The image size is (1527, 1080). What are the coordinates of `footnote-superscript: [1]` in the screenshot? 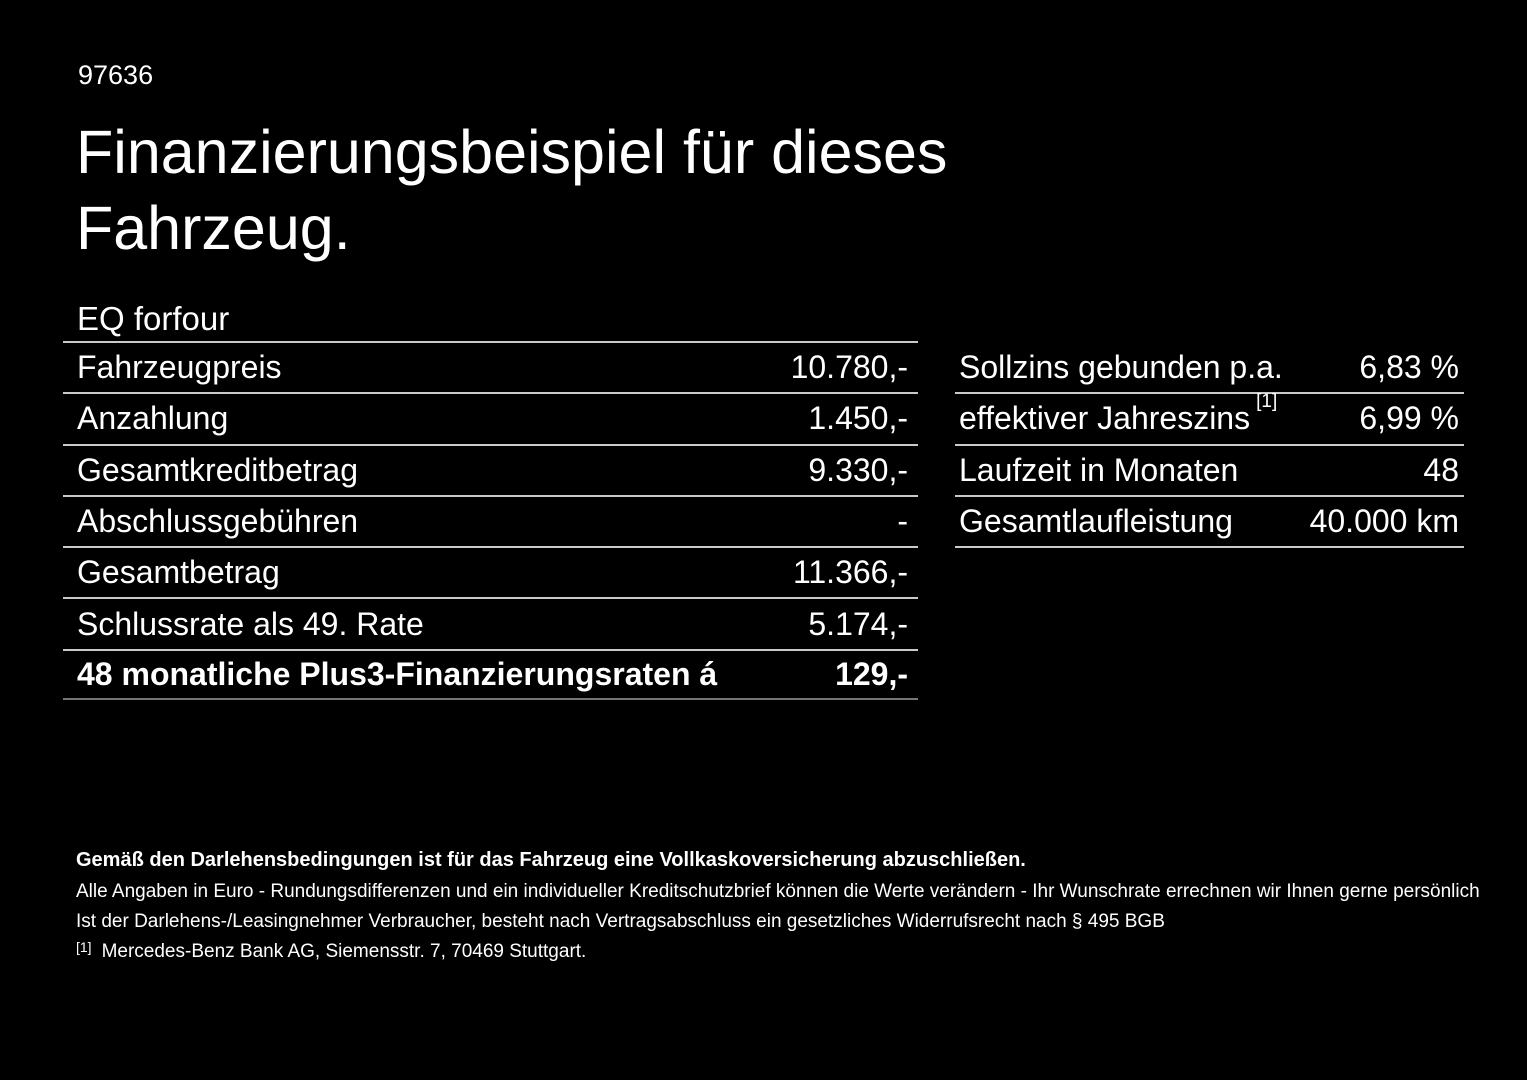 It's located at (1267, 401).